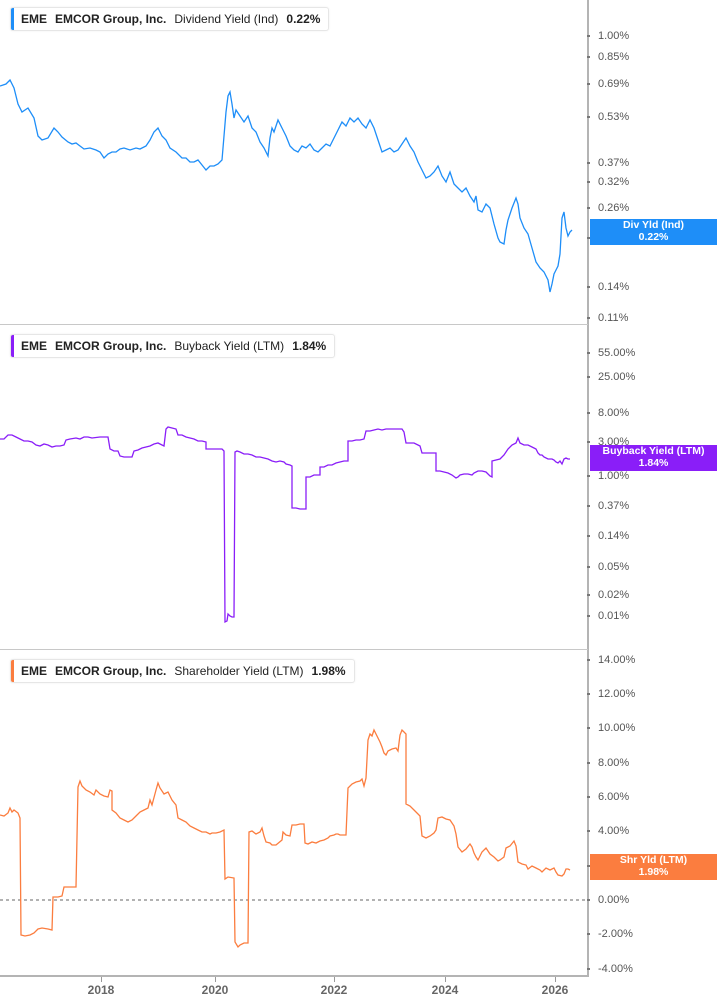 This screenshot has height=1005, width=717. What do you see at coordinates (101, 990) in the screenshot?
I see `x-tick-label: 2018` at bounding box center [101, 990].